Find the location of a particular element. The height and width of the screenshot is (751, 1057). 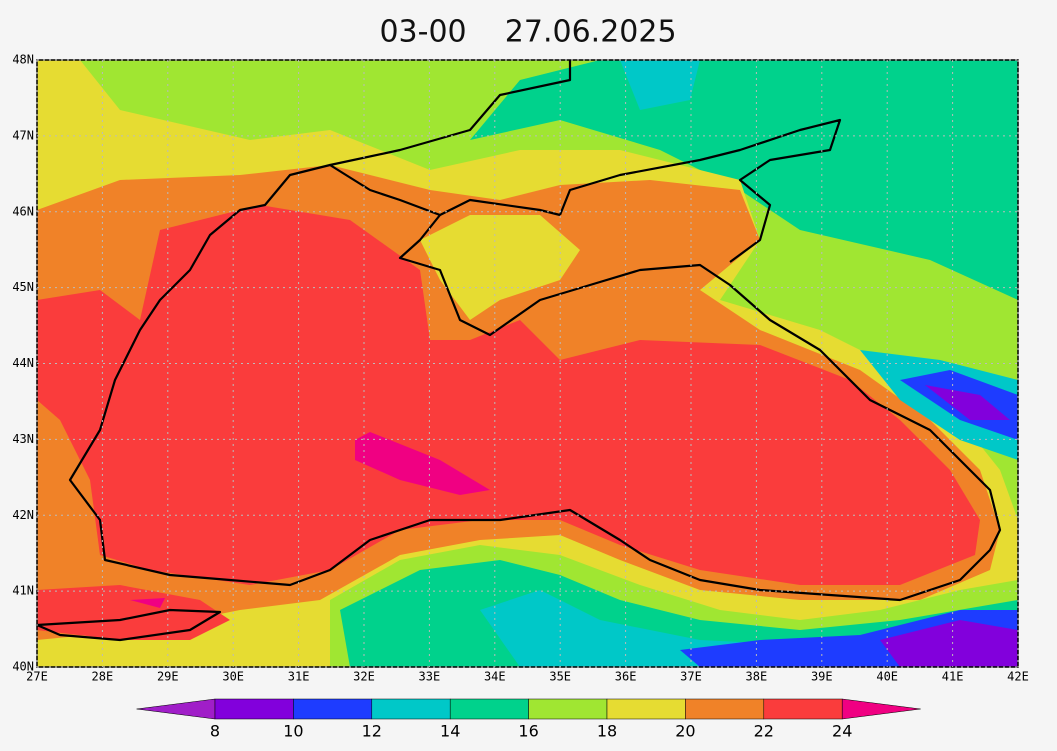

colorbar-label: 8 is located at coordinates (215, 731).